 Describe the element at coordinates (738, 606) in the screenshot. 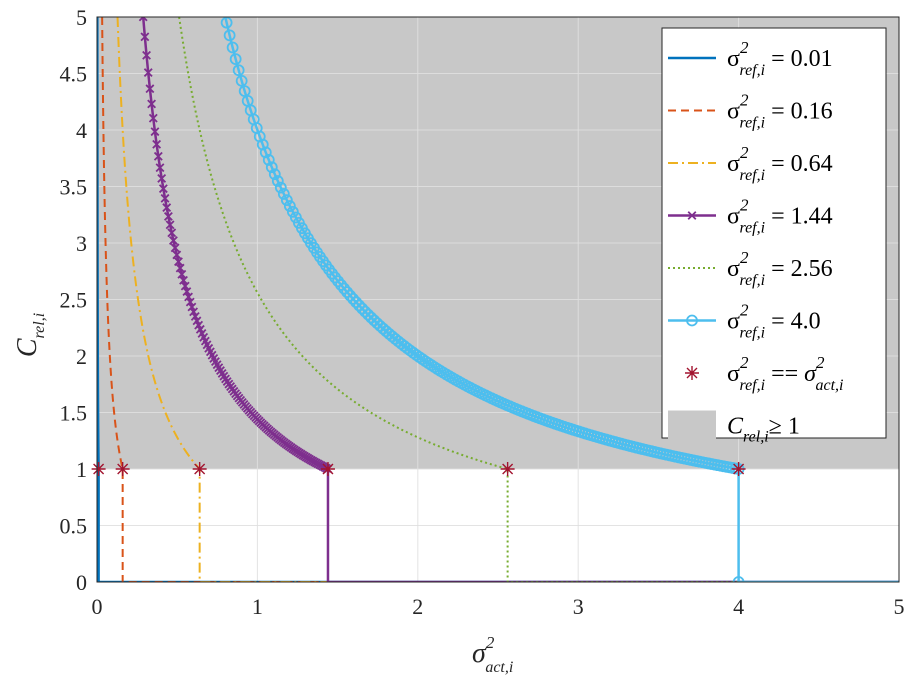

I see `x-tick-label: 4` at that location.